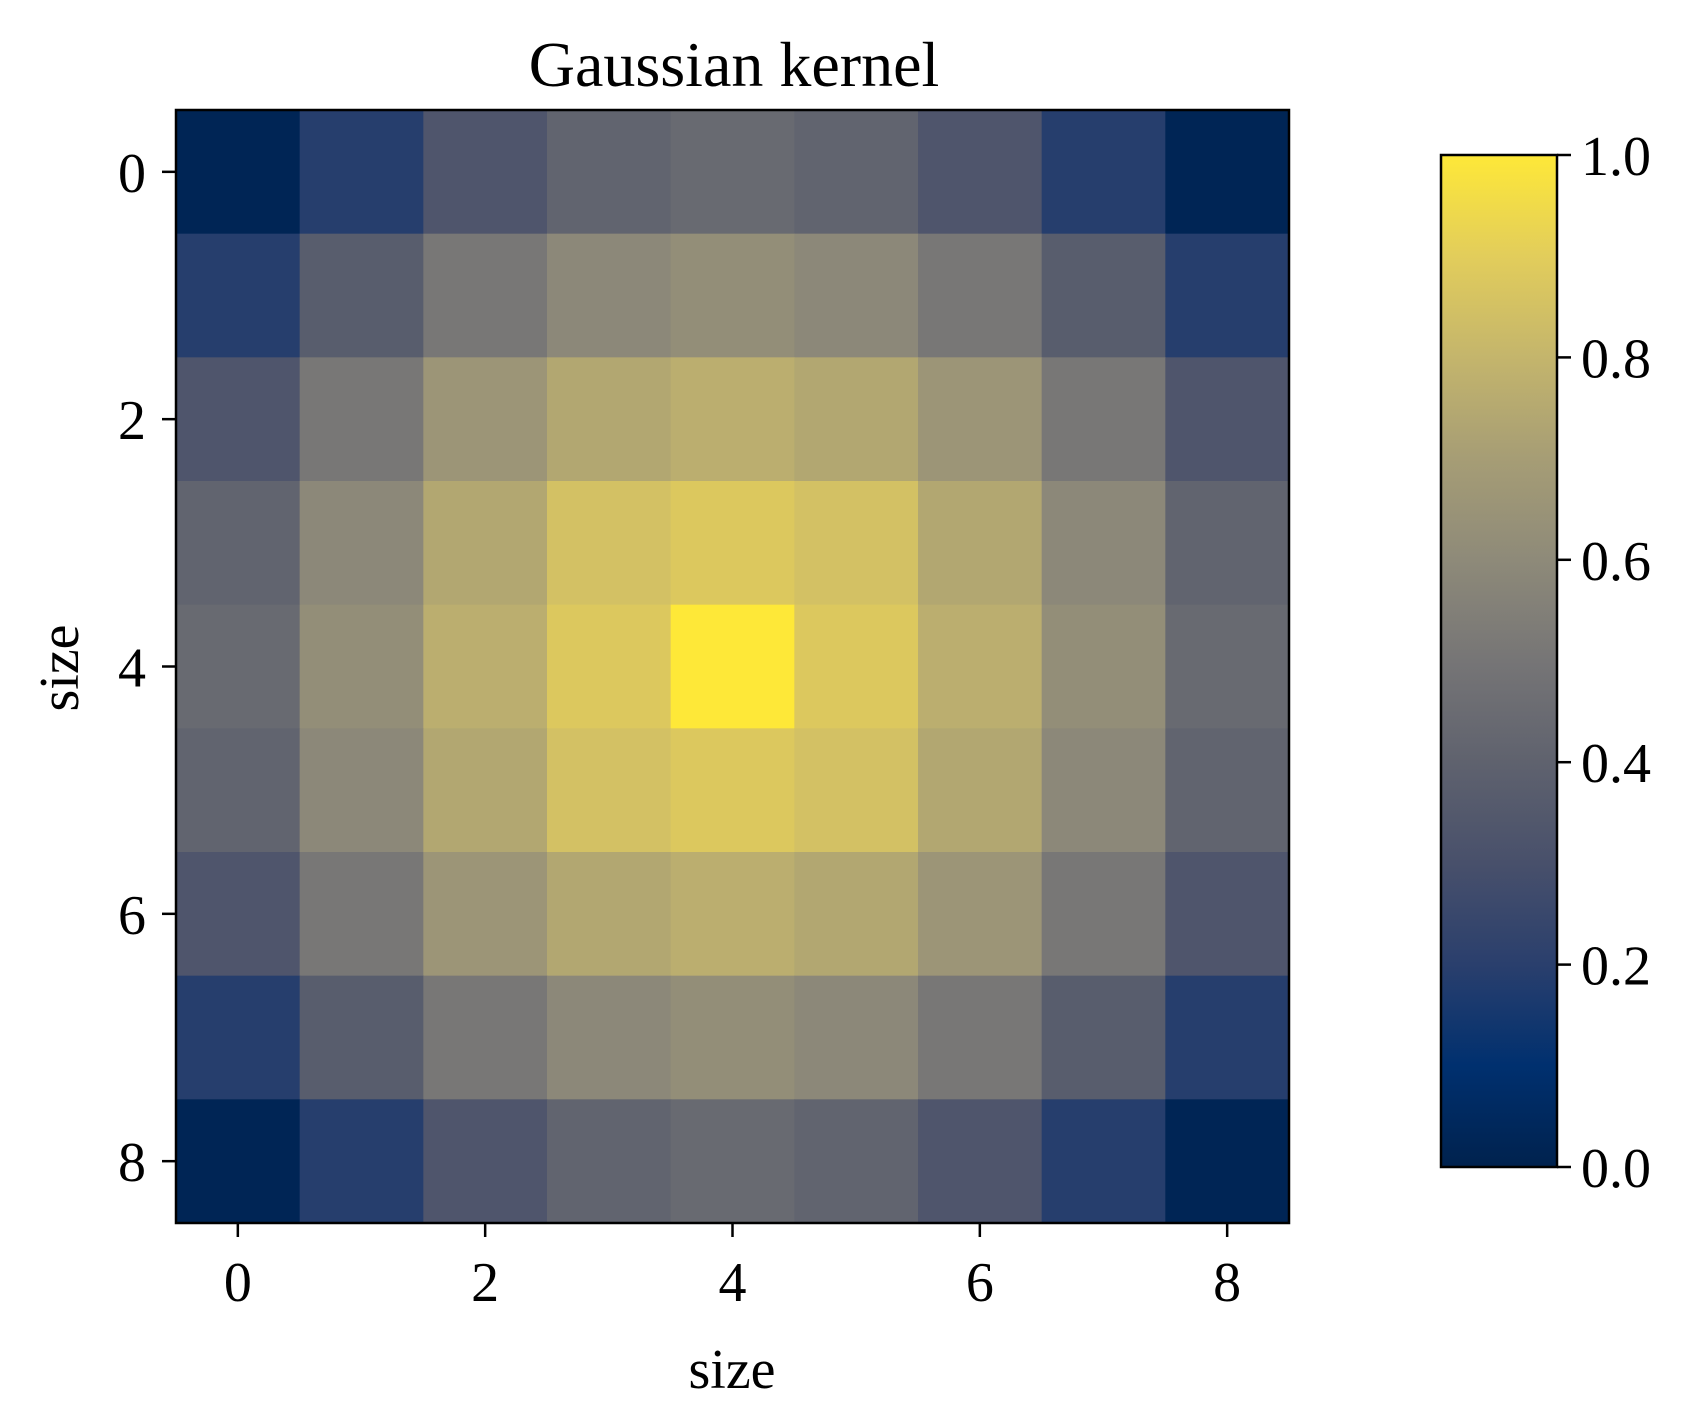 The image size is (1694, 1425). What do you see at coordinates (1616, 562) in the screenshot?
I see `colorbar-tick-label: 0.6` at bounding box center [1616, 562].